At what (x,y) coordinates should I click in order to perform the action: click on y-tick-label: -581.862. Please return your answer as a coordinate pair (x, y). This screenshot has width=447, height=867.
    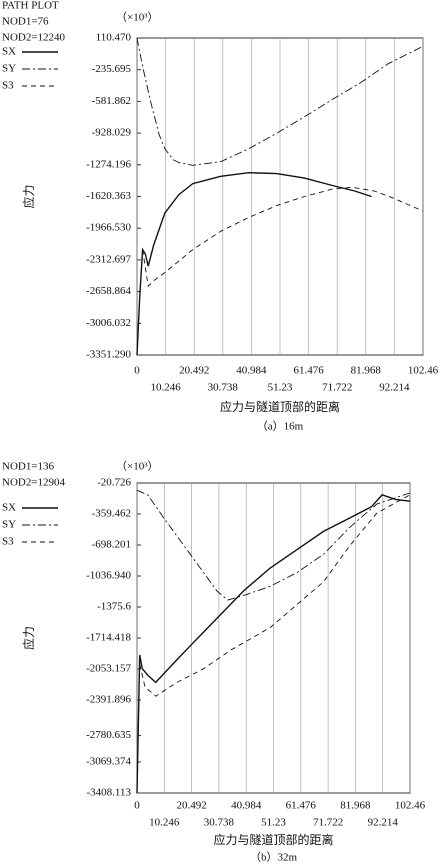
    Looking at the image, I should click on (111, 101).